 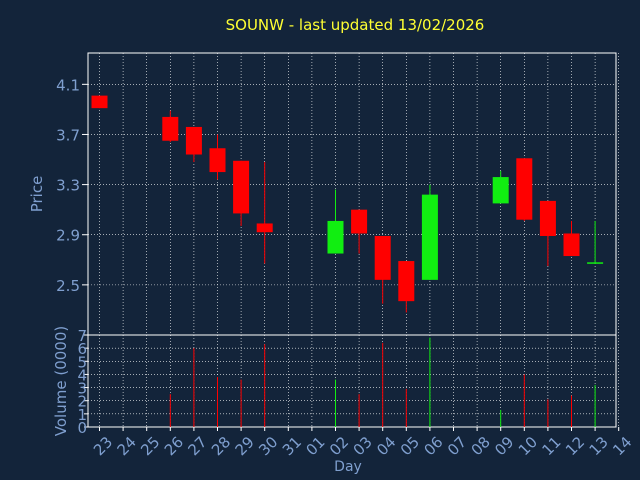 What do you see at coordinates (599, 446) in the screenshot?
I see `x-tick-label: 13` at bounding box center [599, 446].